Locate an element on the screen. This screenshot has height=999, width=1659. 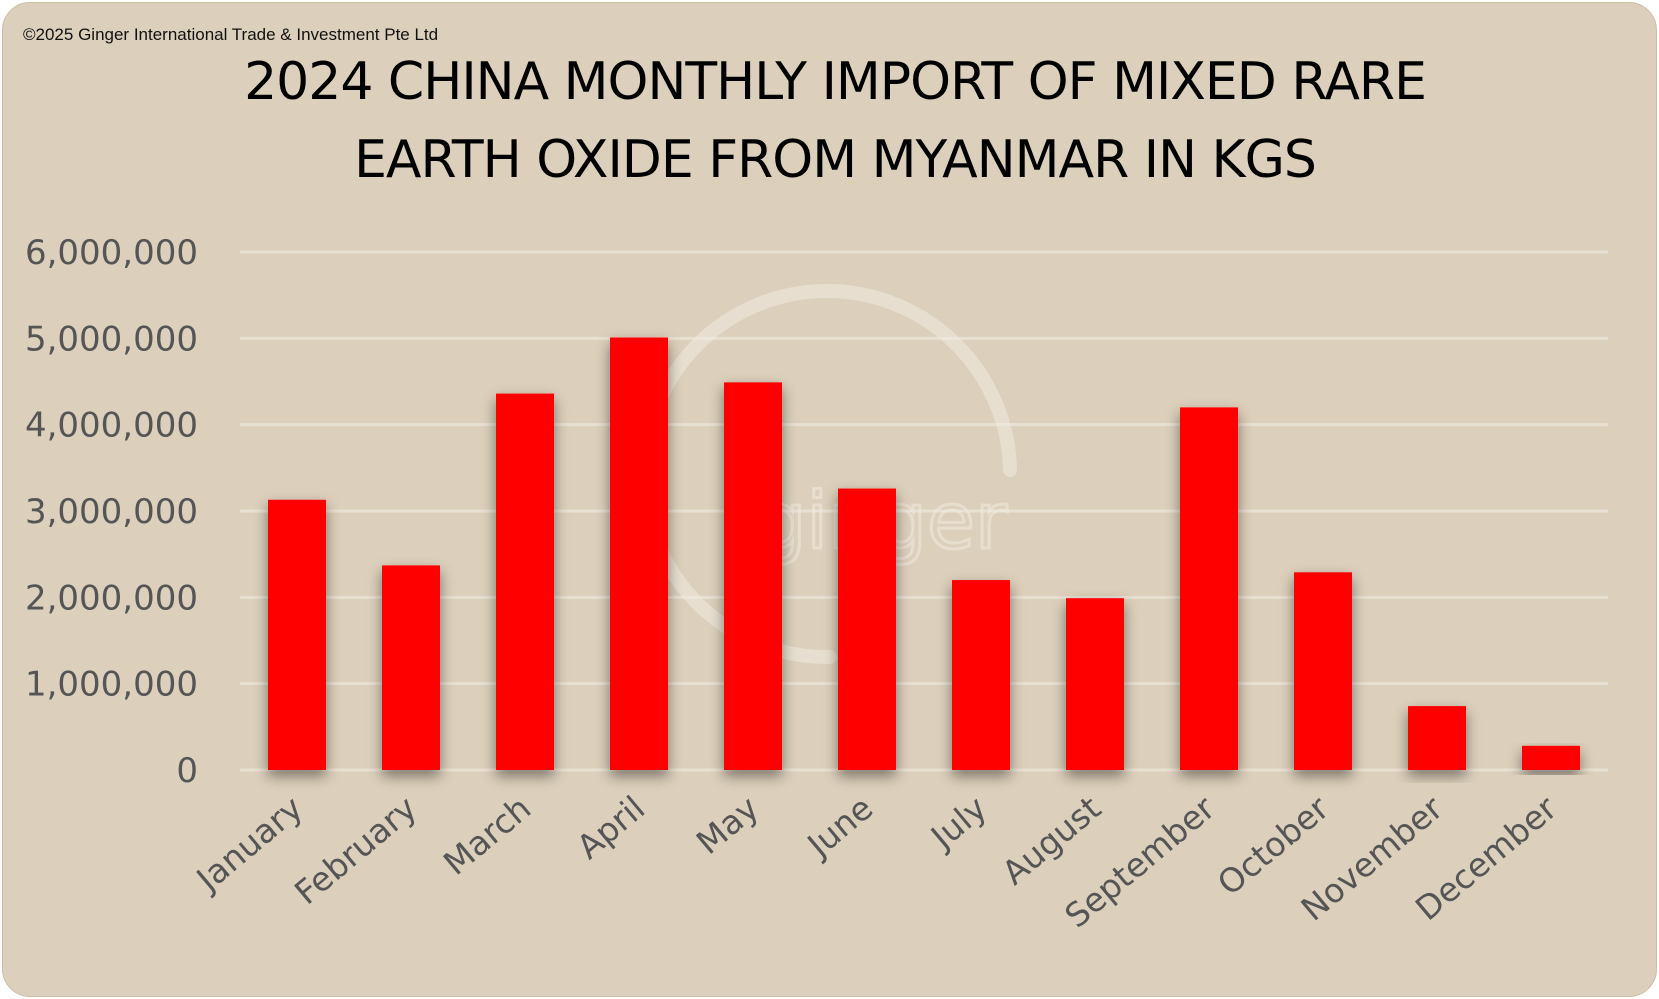
y-tick-label: 5,000,000 is located at coordinates (111, 339).